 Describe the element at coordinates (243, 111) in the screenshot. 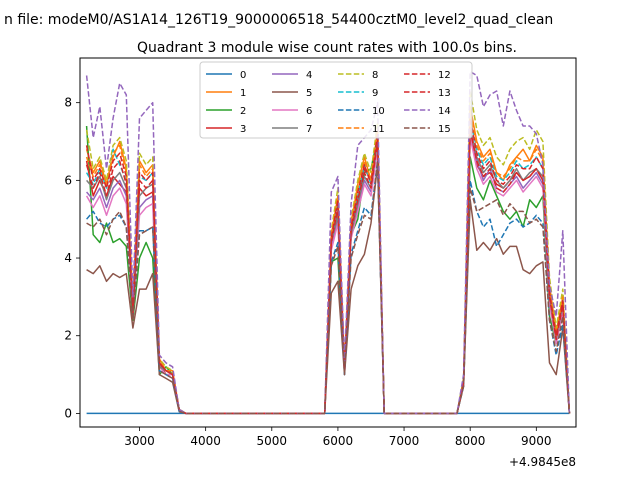

I see `legend-label-2: 2` at that location.